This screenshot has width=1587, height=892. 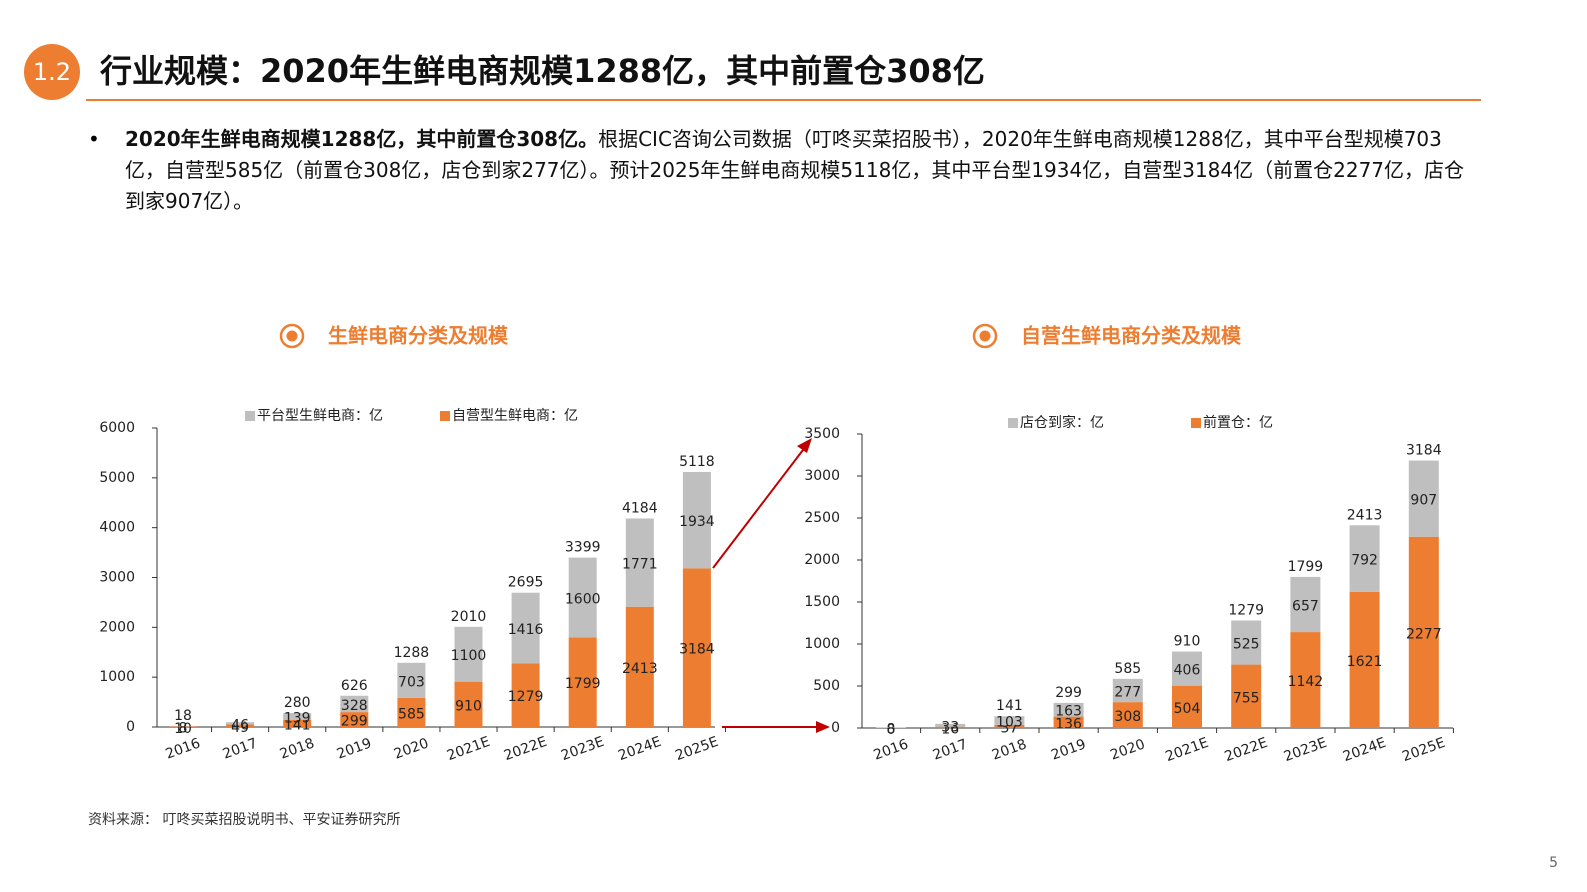 I want to click on value-label: 3184, so click(x=697, y=650).